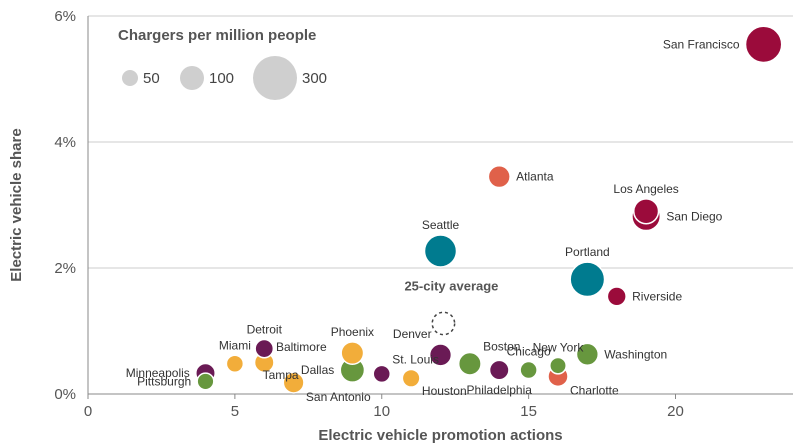  Describe the element at coordinates (701, 44) in the screenshot. I see `city-label-san-francisco: San Francisco` at that location.